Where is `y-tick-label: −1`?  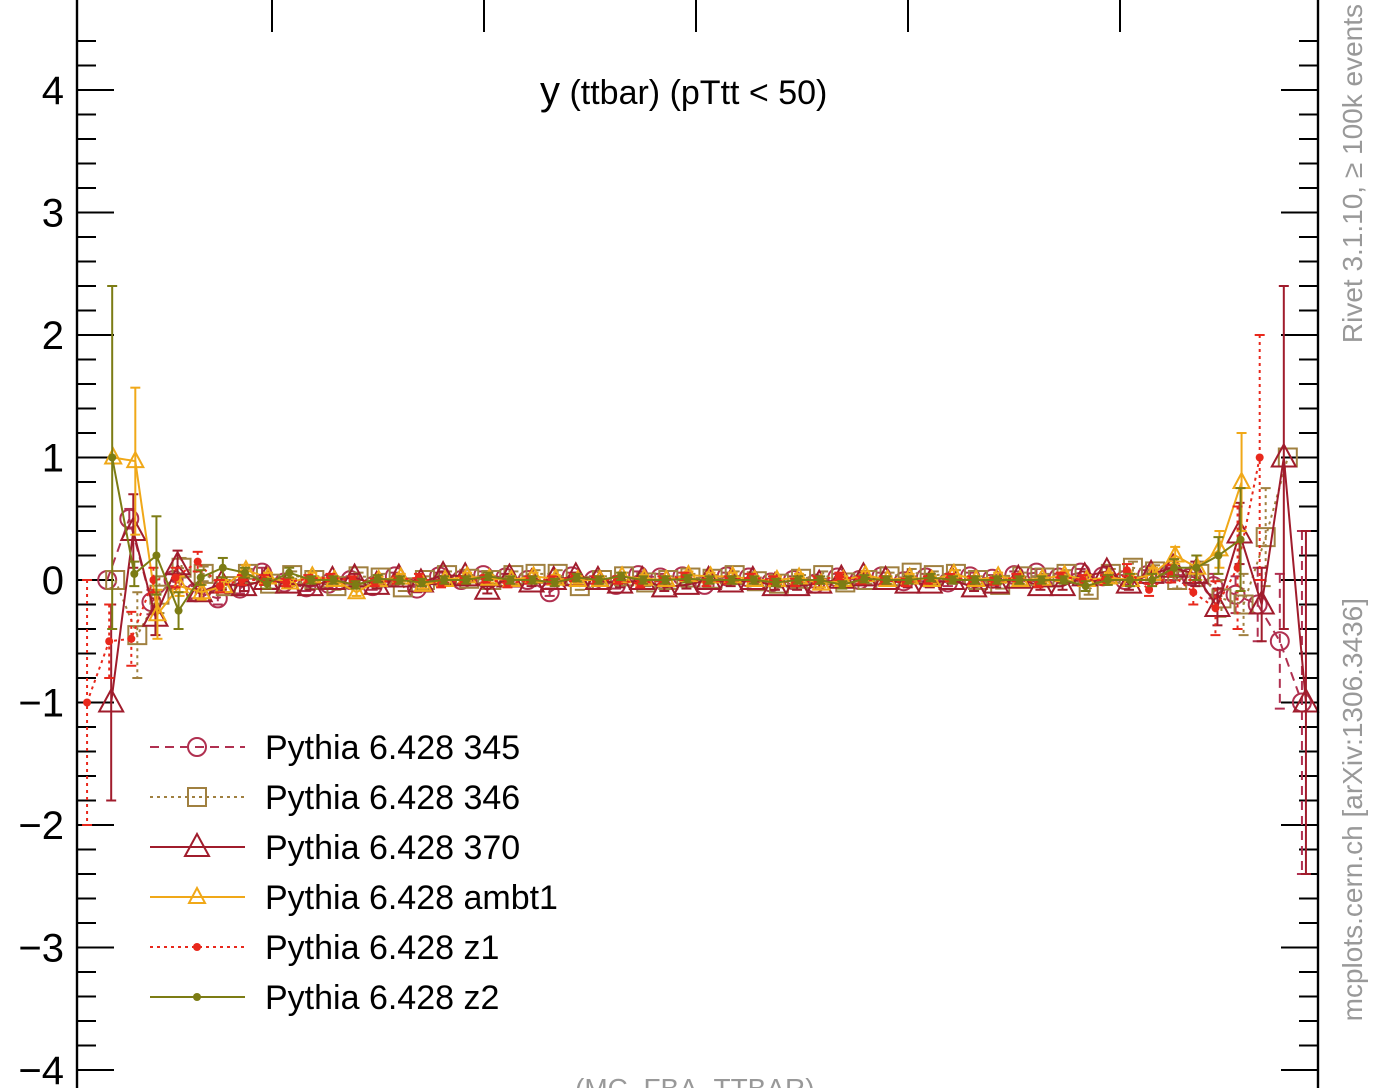 y-tick-label: −1 is located at coordinates (41, 704).